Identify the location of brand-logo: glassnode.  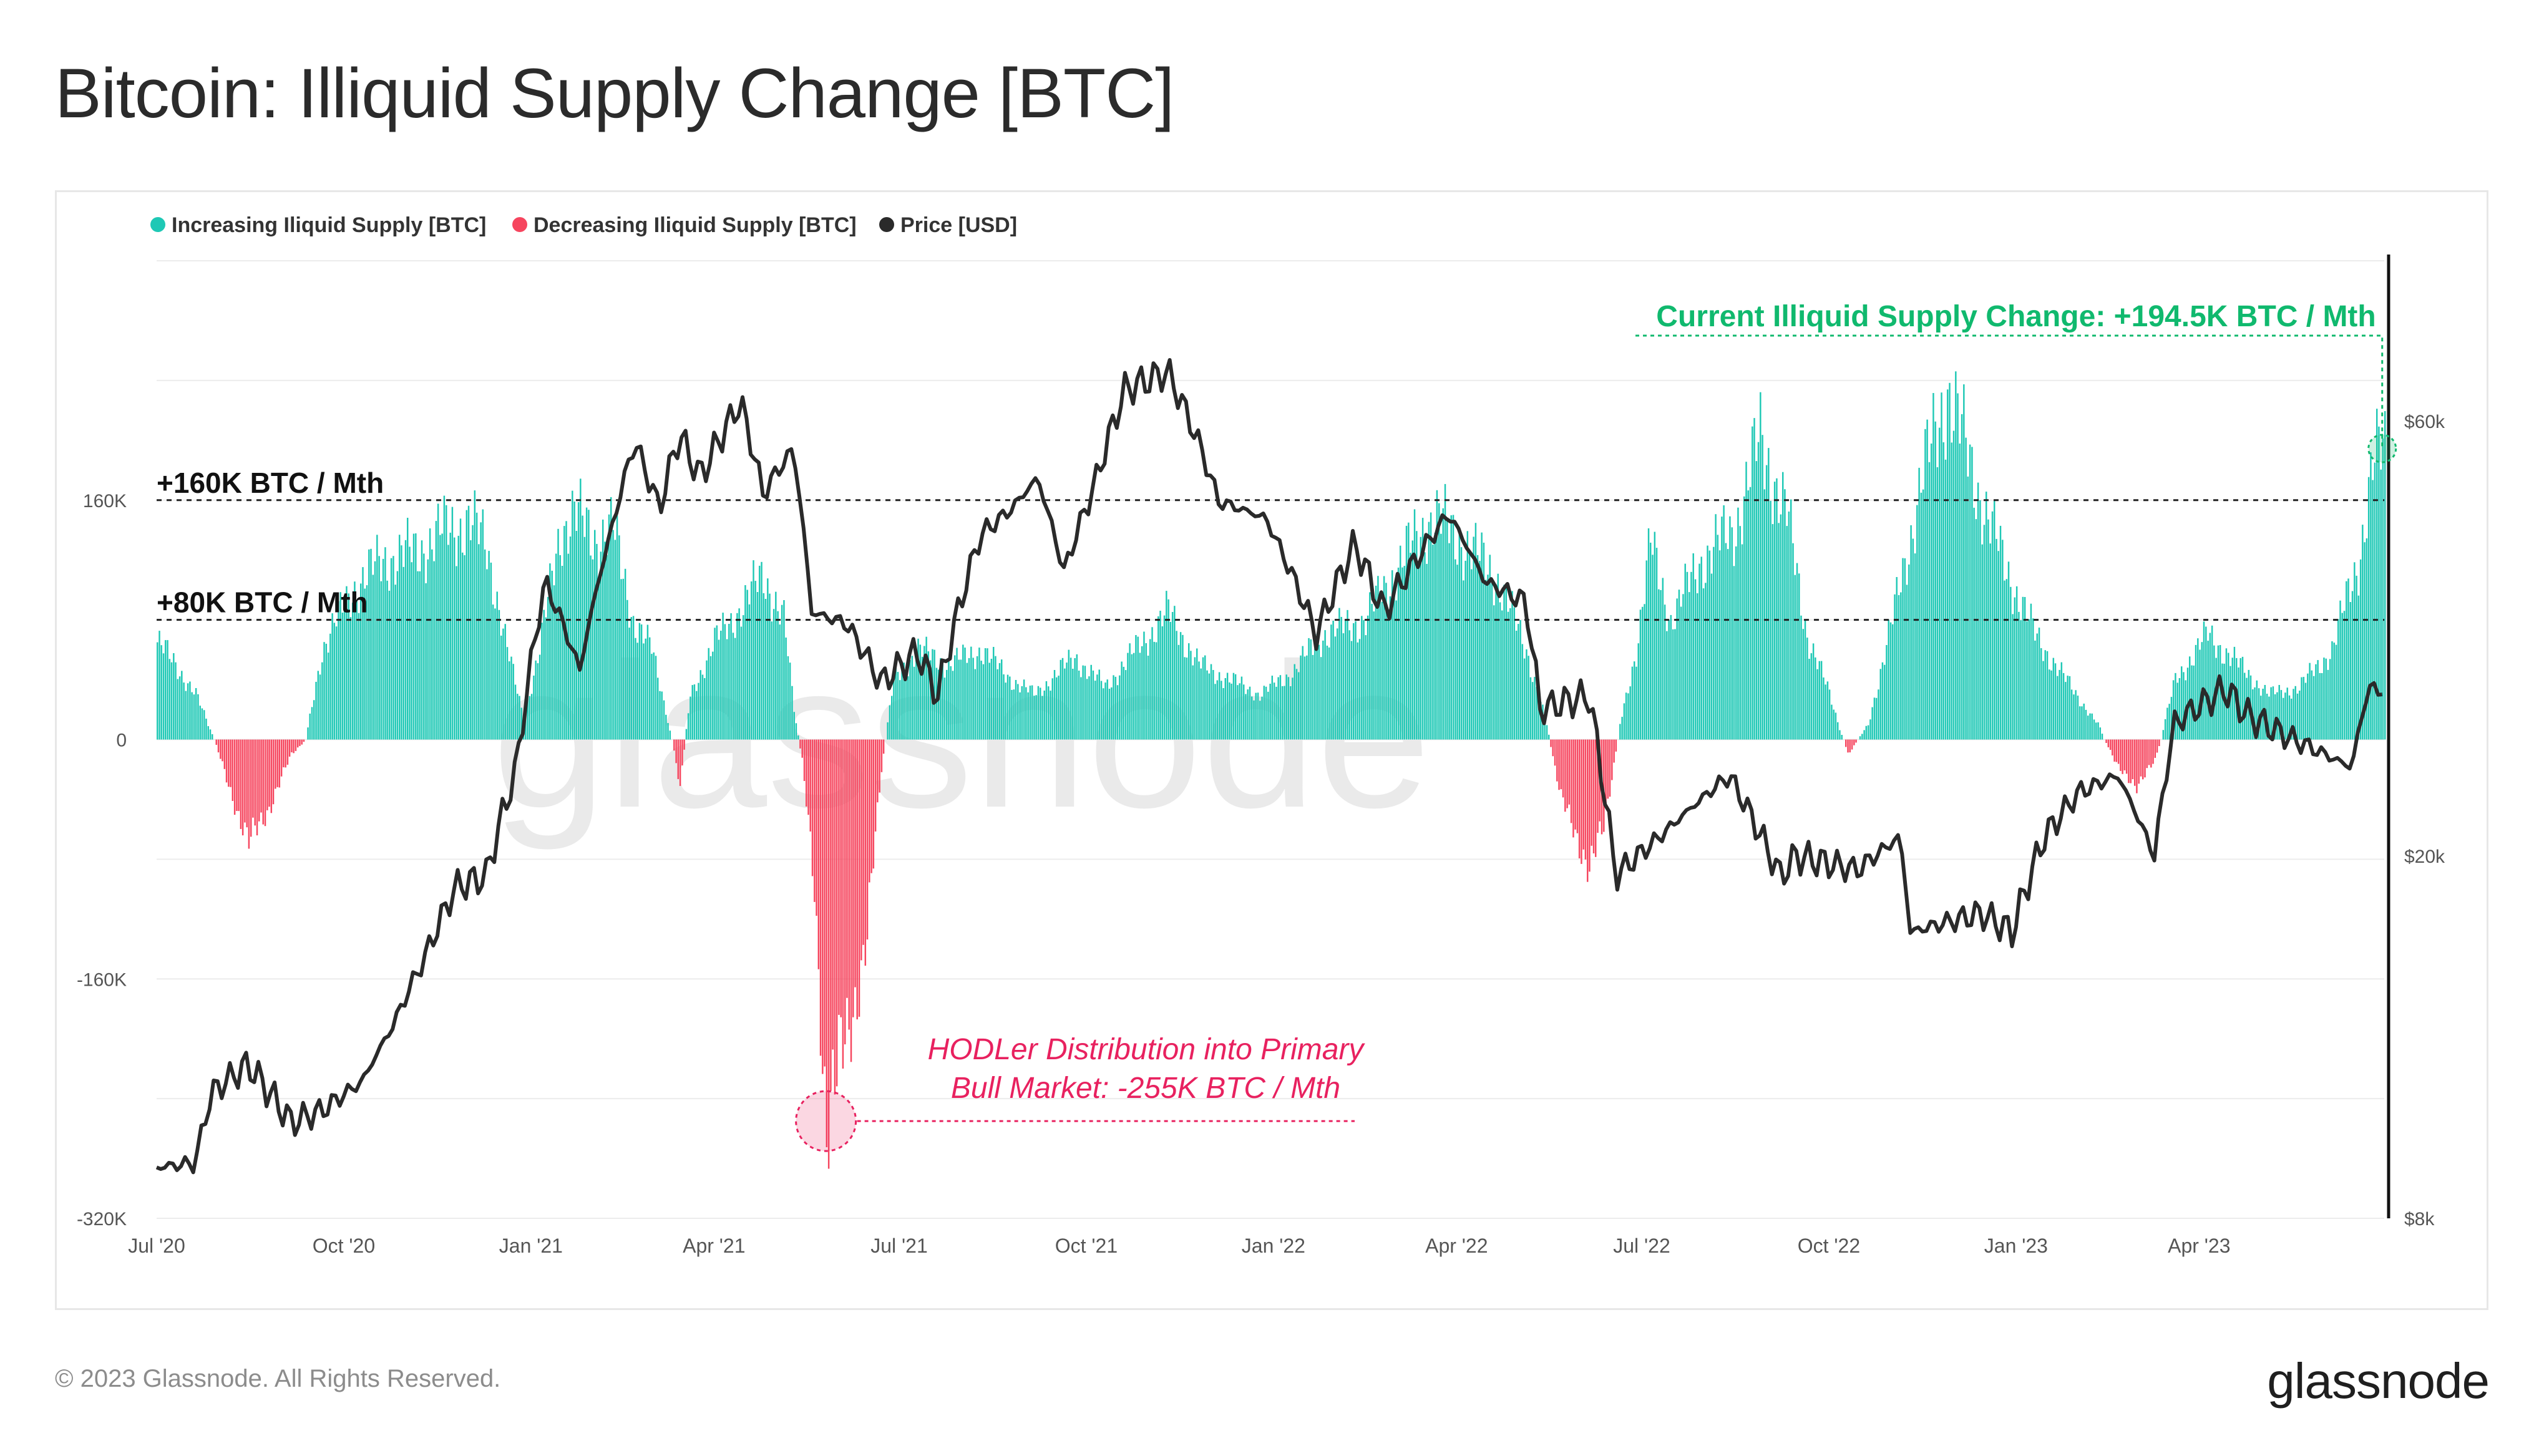
(2379, 1381).